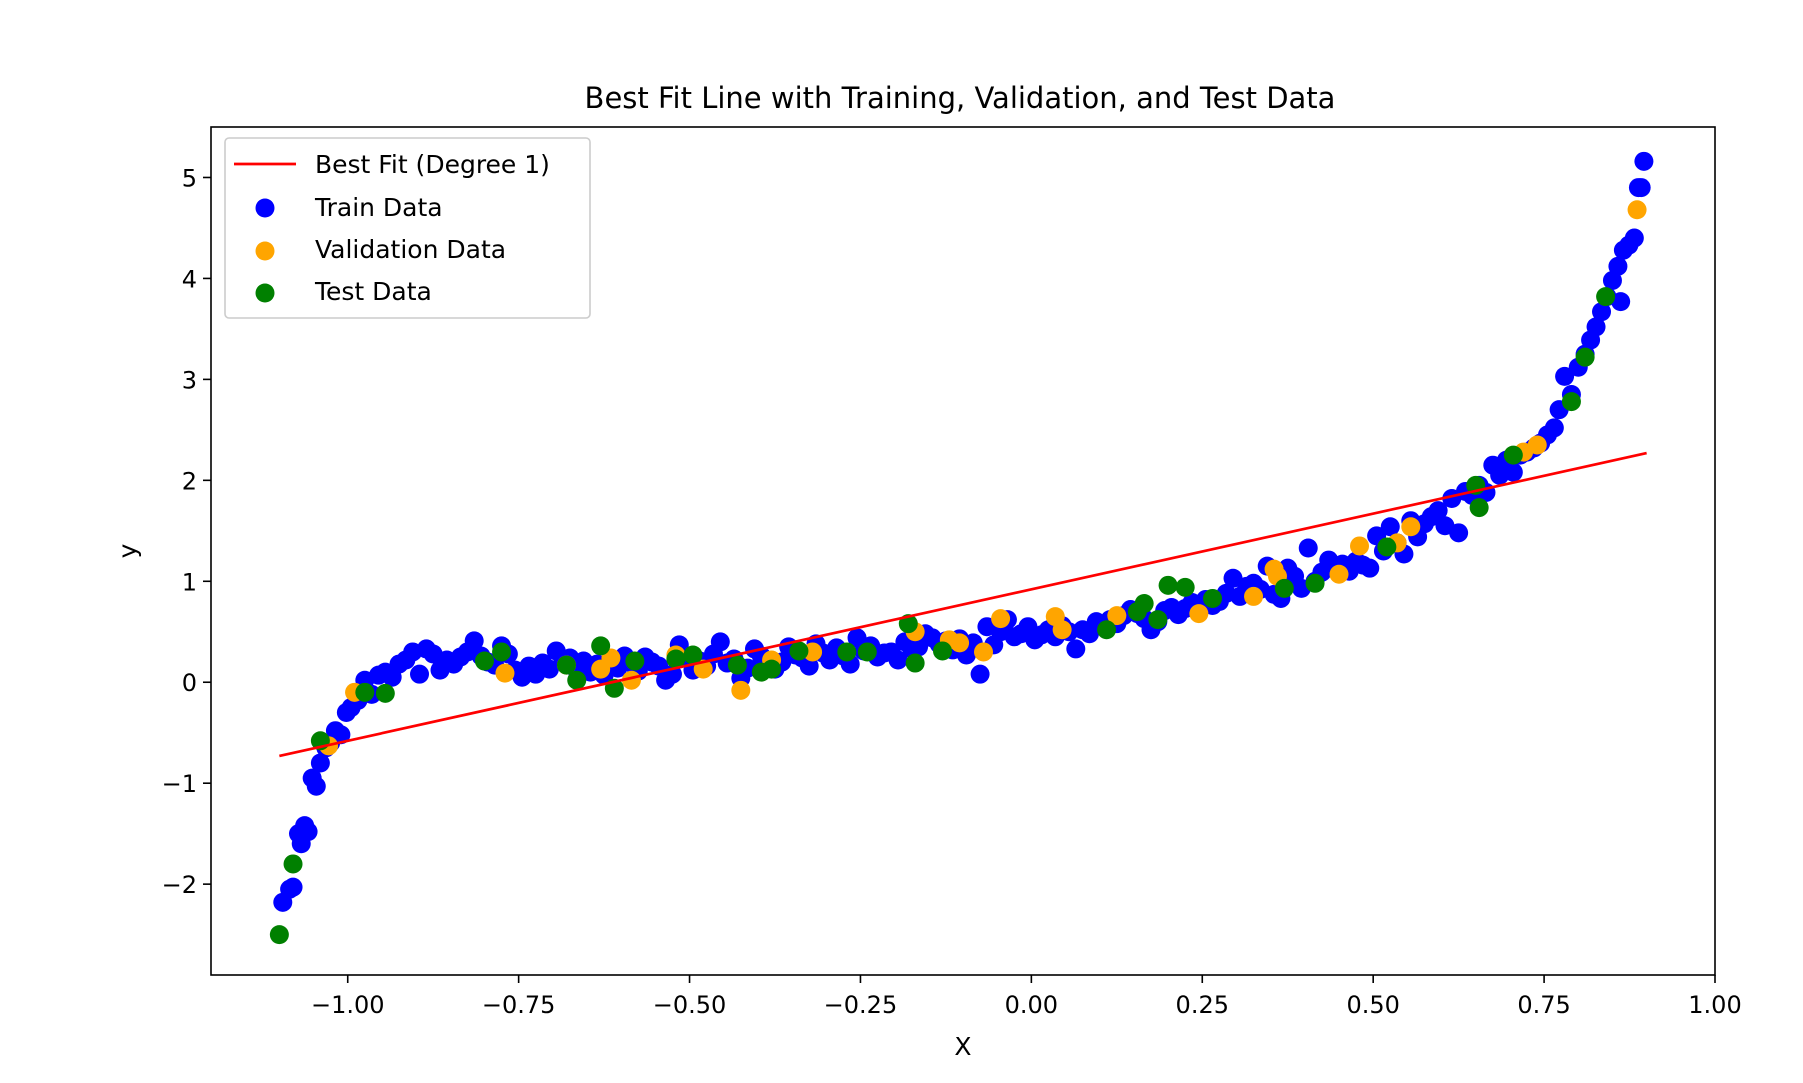  What do you see at coordinates (179, 885) in the screenshot?
I see `y-tick-label: −2` at bounding box center [179, 885].